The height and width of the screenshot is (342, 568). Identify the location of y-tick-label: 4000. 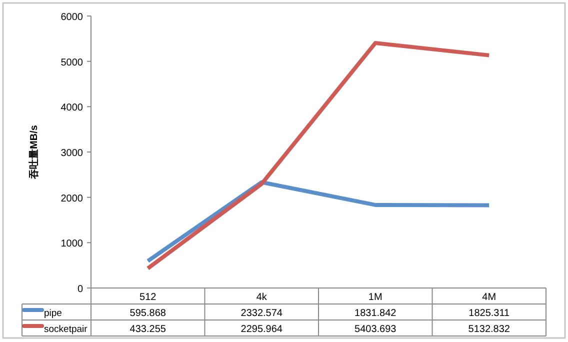
(72, 108).